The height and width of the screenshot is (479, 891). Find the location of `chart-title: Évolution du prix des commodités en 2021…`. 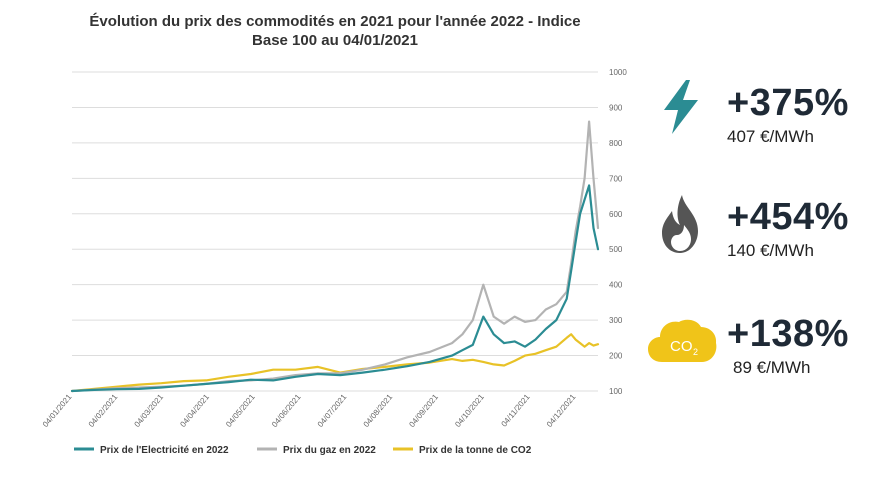

chart-title: Évolution du prix des commodités en 2021… is located at coordinates (335, 31).